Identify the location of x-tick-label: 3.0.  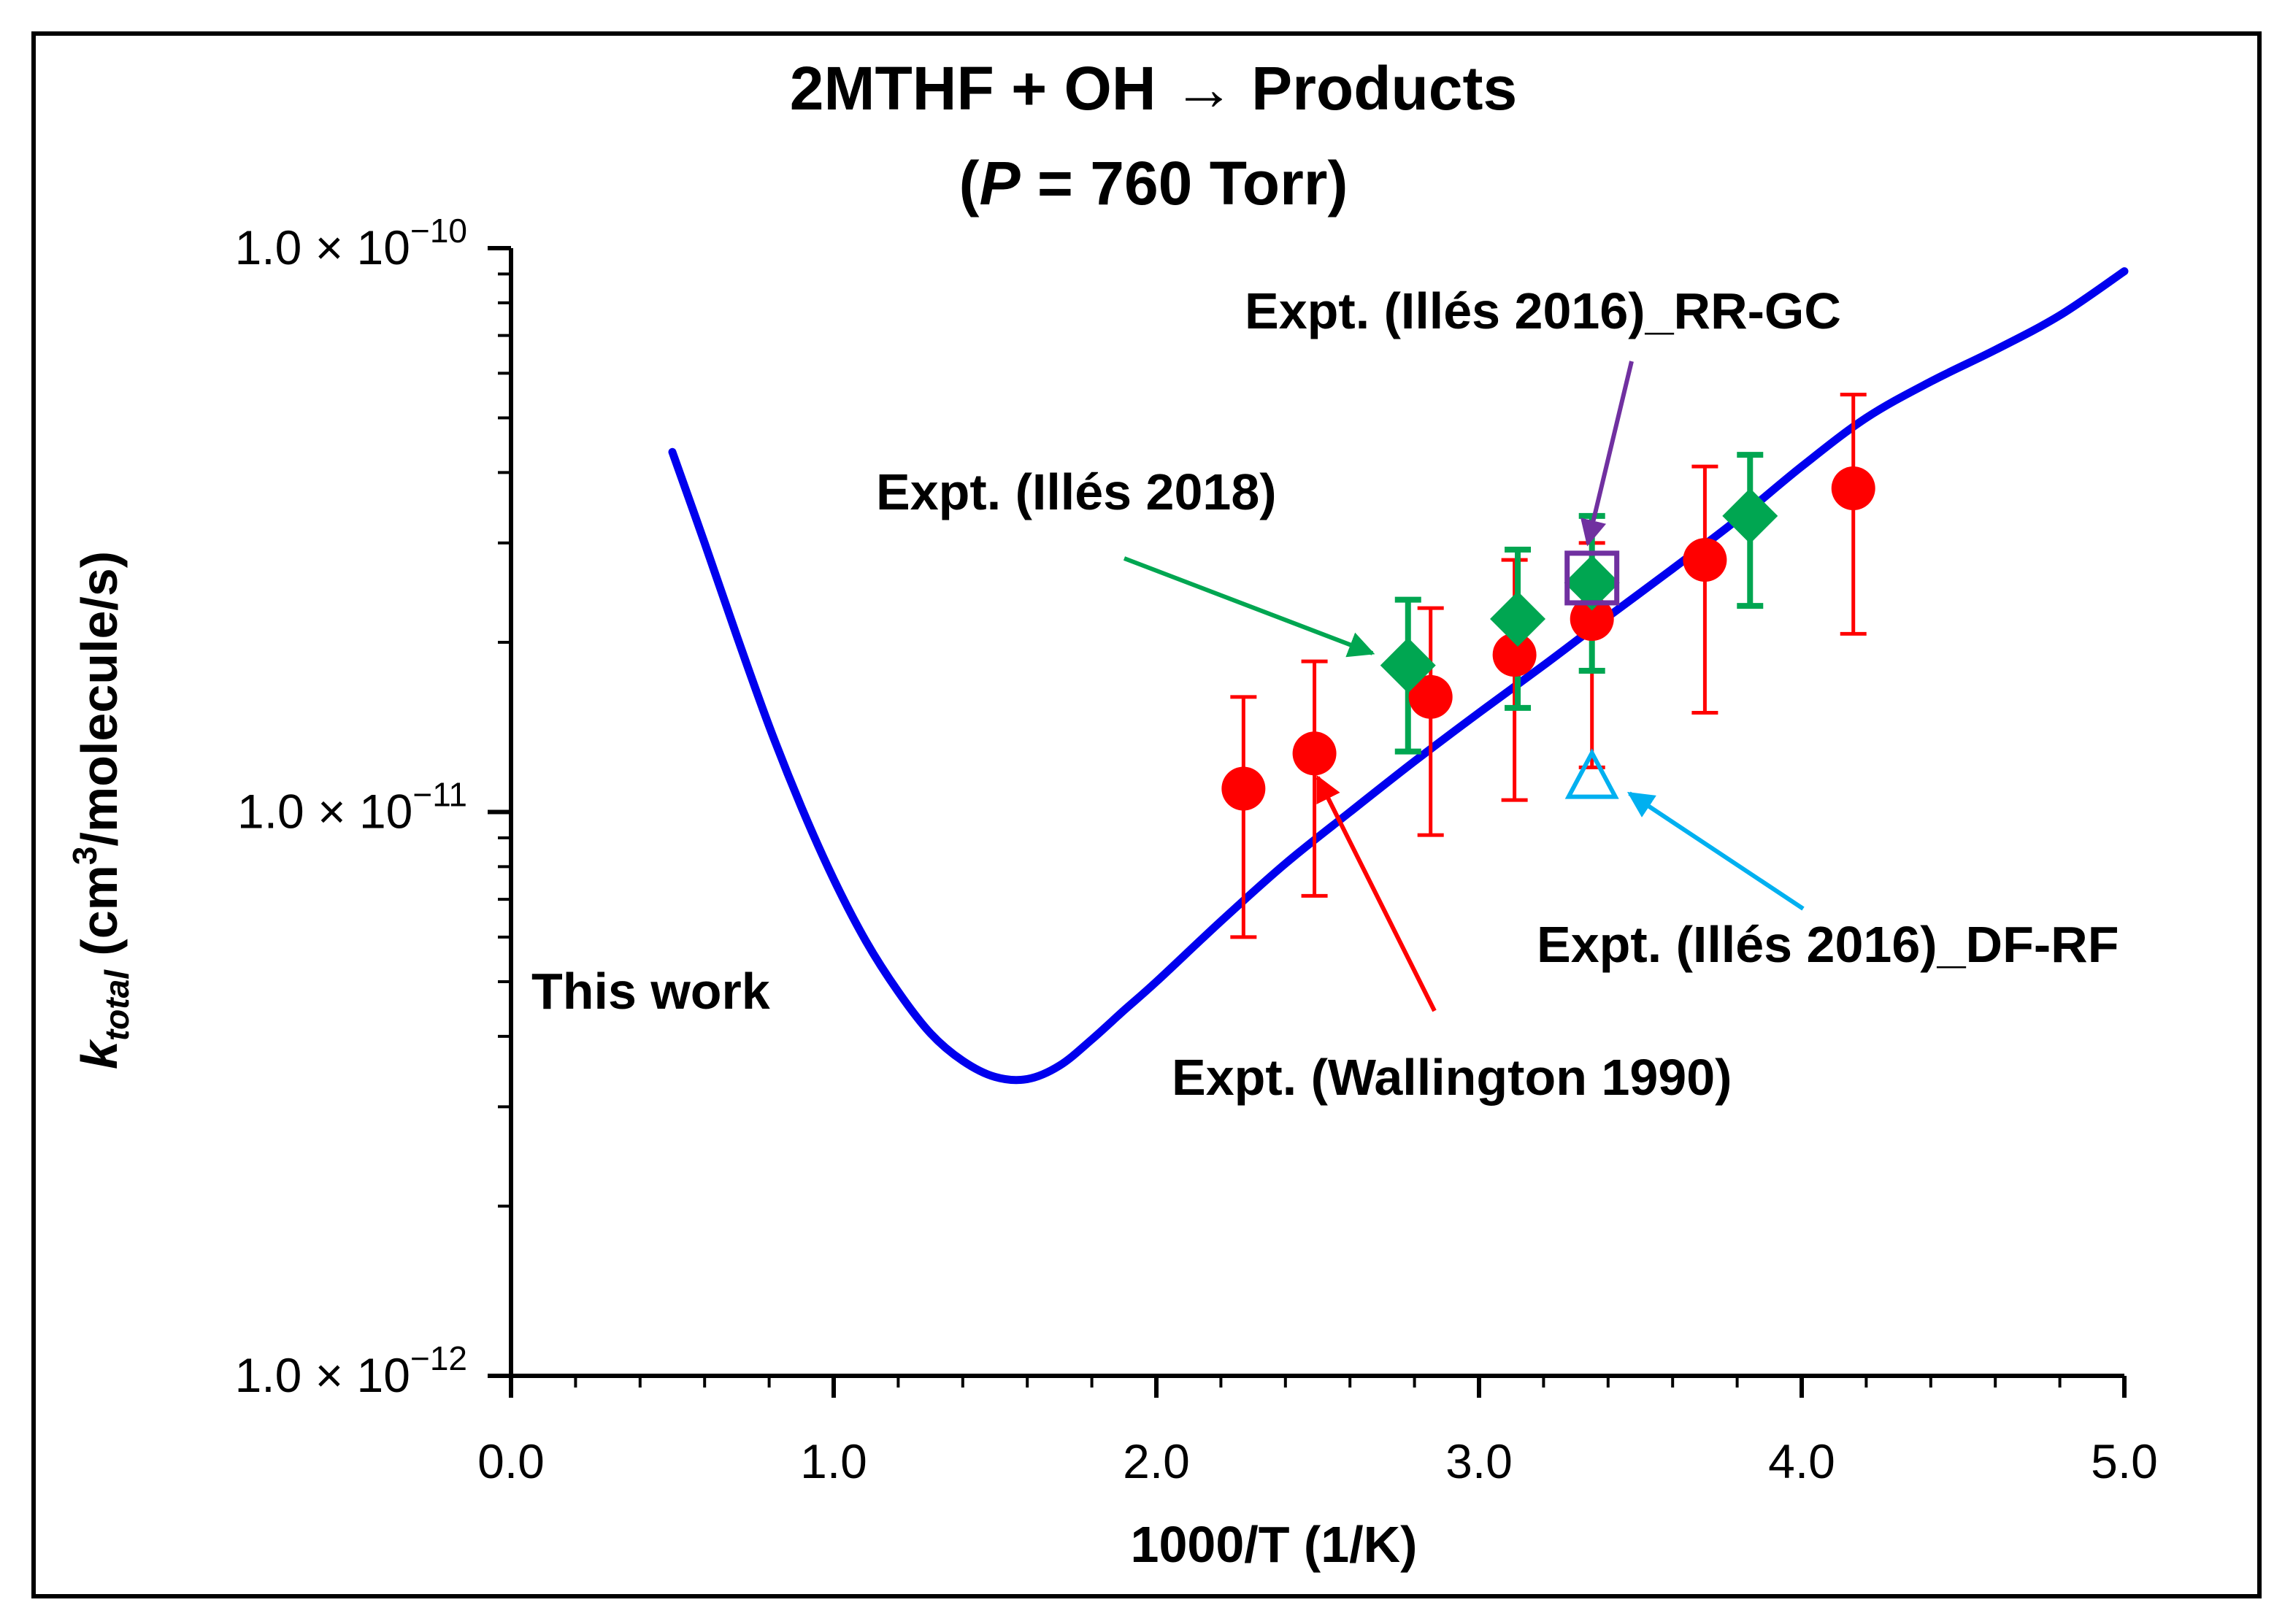
(1479, 1461).